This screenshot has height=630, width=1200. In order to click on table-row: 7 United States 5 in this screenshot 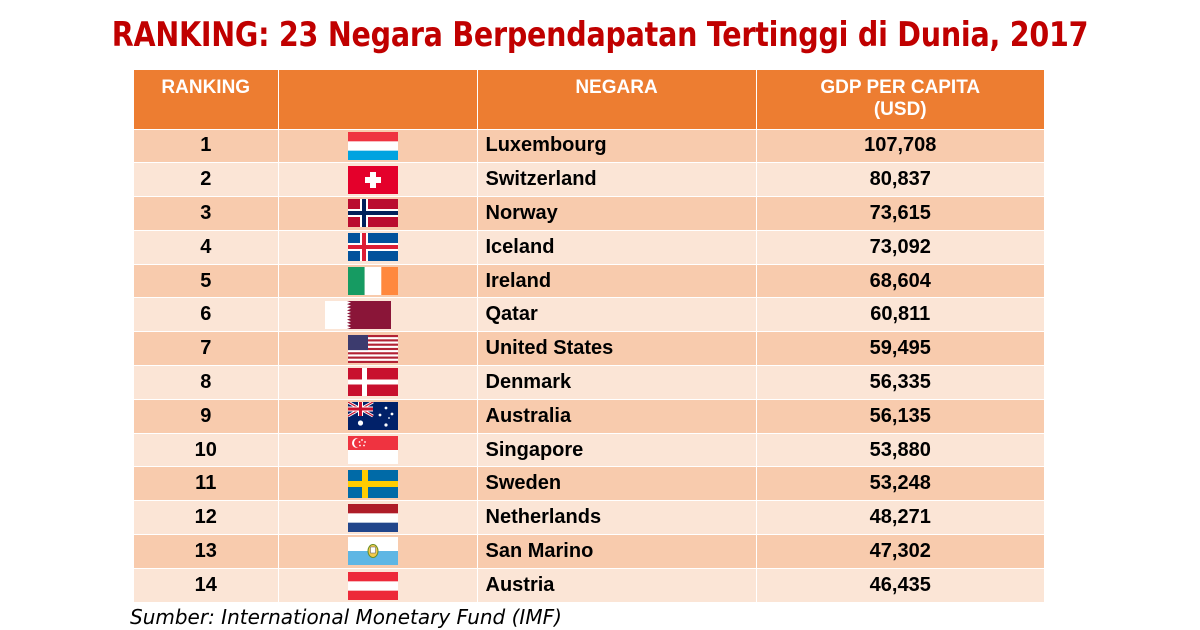, I will do `click(589, 348)`.